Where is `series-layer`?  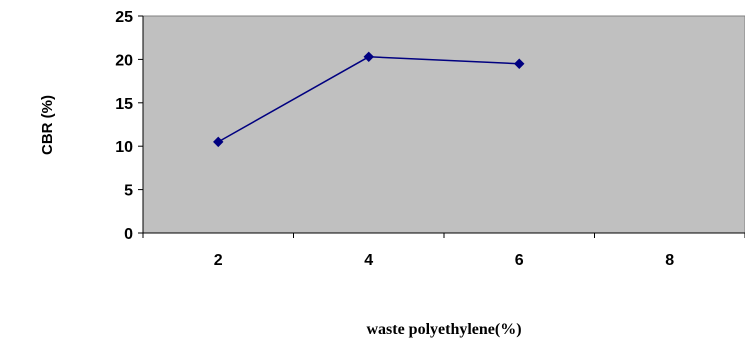 series-layer is located at coordinates (369, 99).